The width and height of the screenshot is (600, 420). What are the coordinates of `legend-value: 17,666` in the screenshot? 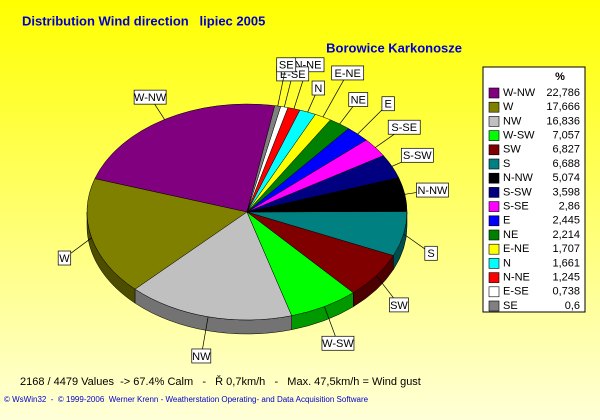 It's located at (563, 107).